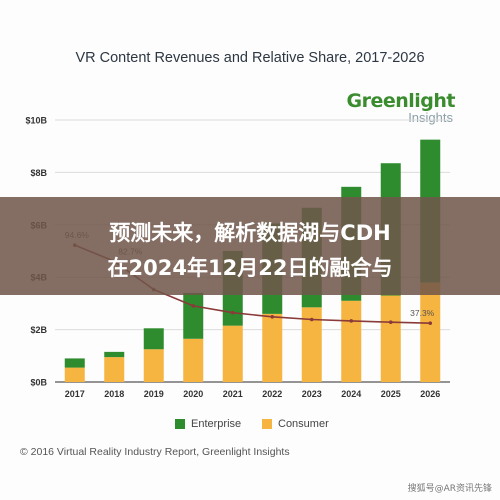  Describe the element at coordinates (422, 313) in the screenshot. I see `share-data-label: 37.3%` at that location.